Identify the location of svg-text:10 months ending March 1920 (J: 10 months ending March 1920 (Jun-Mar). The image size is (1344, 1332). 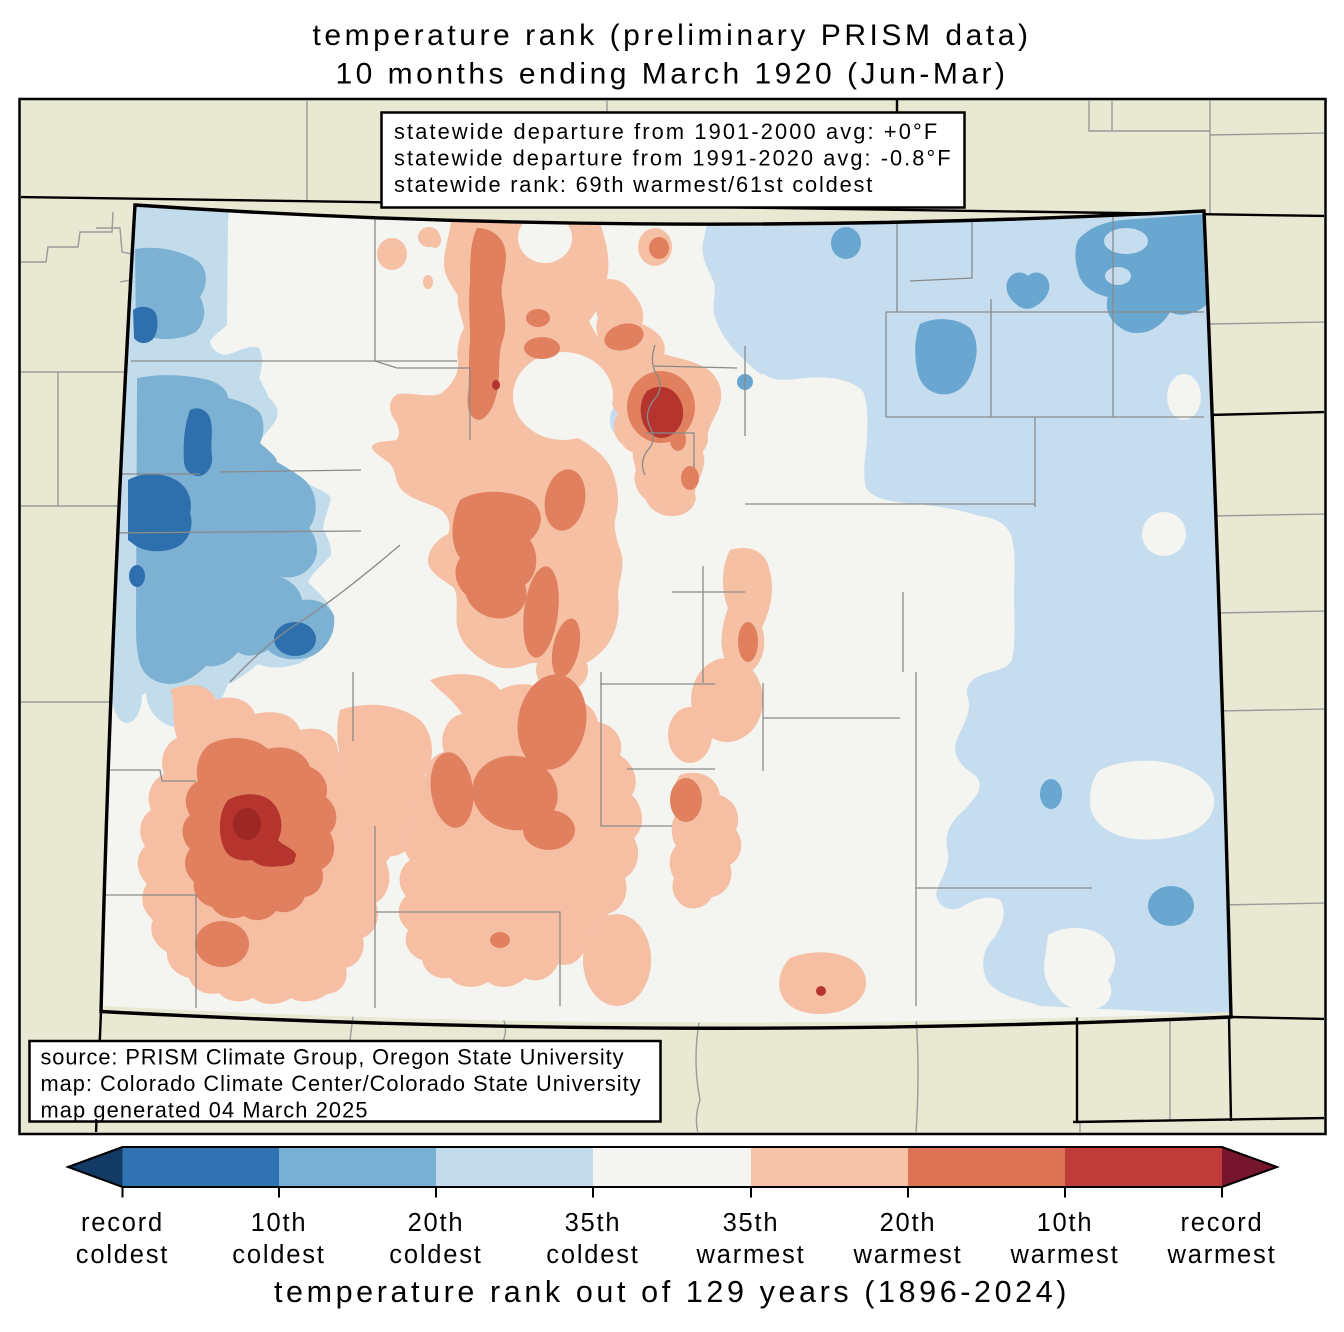
(671, 74).